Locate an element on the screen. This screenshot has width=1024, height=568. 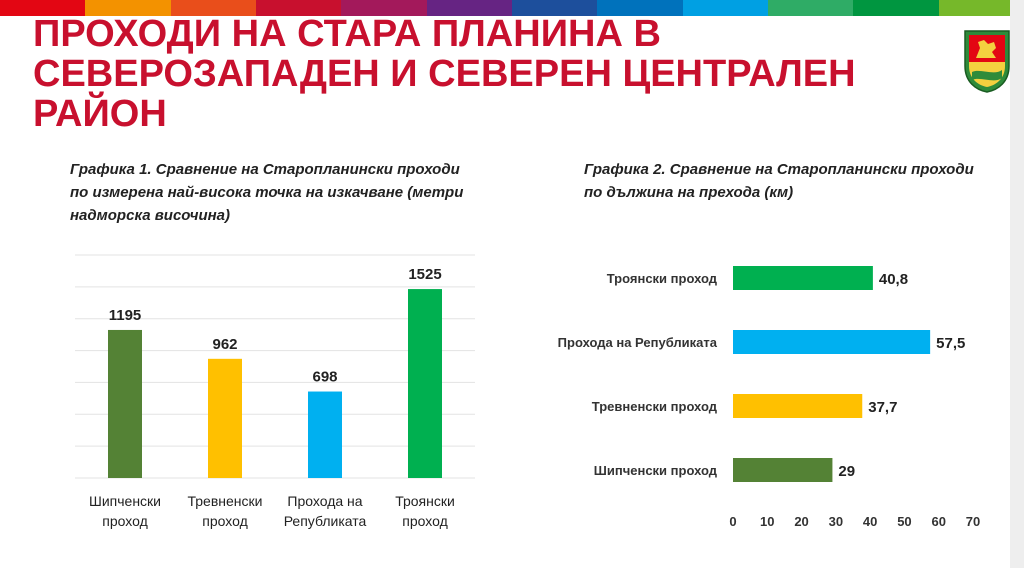
category-label-2: Прохода на Републиката is located at coordinates (638, 342).